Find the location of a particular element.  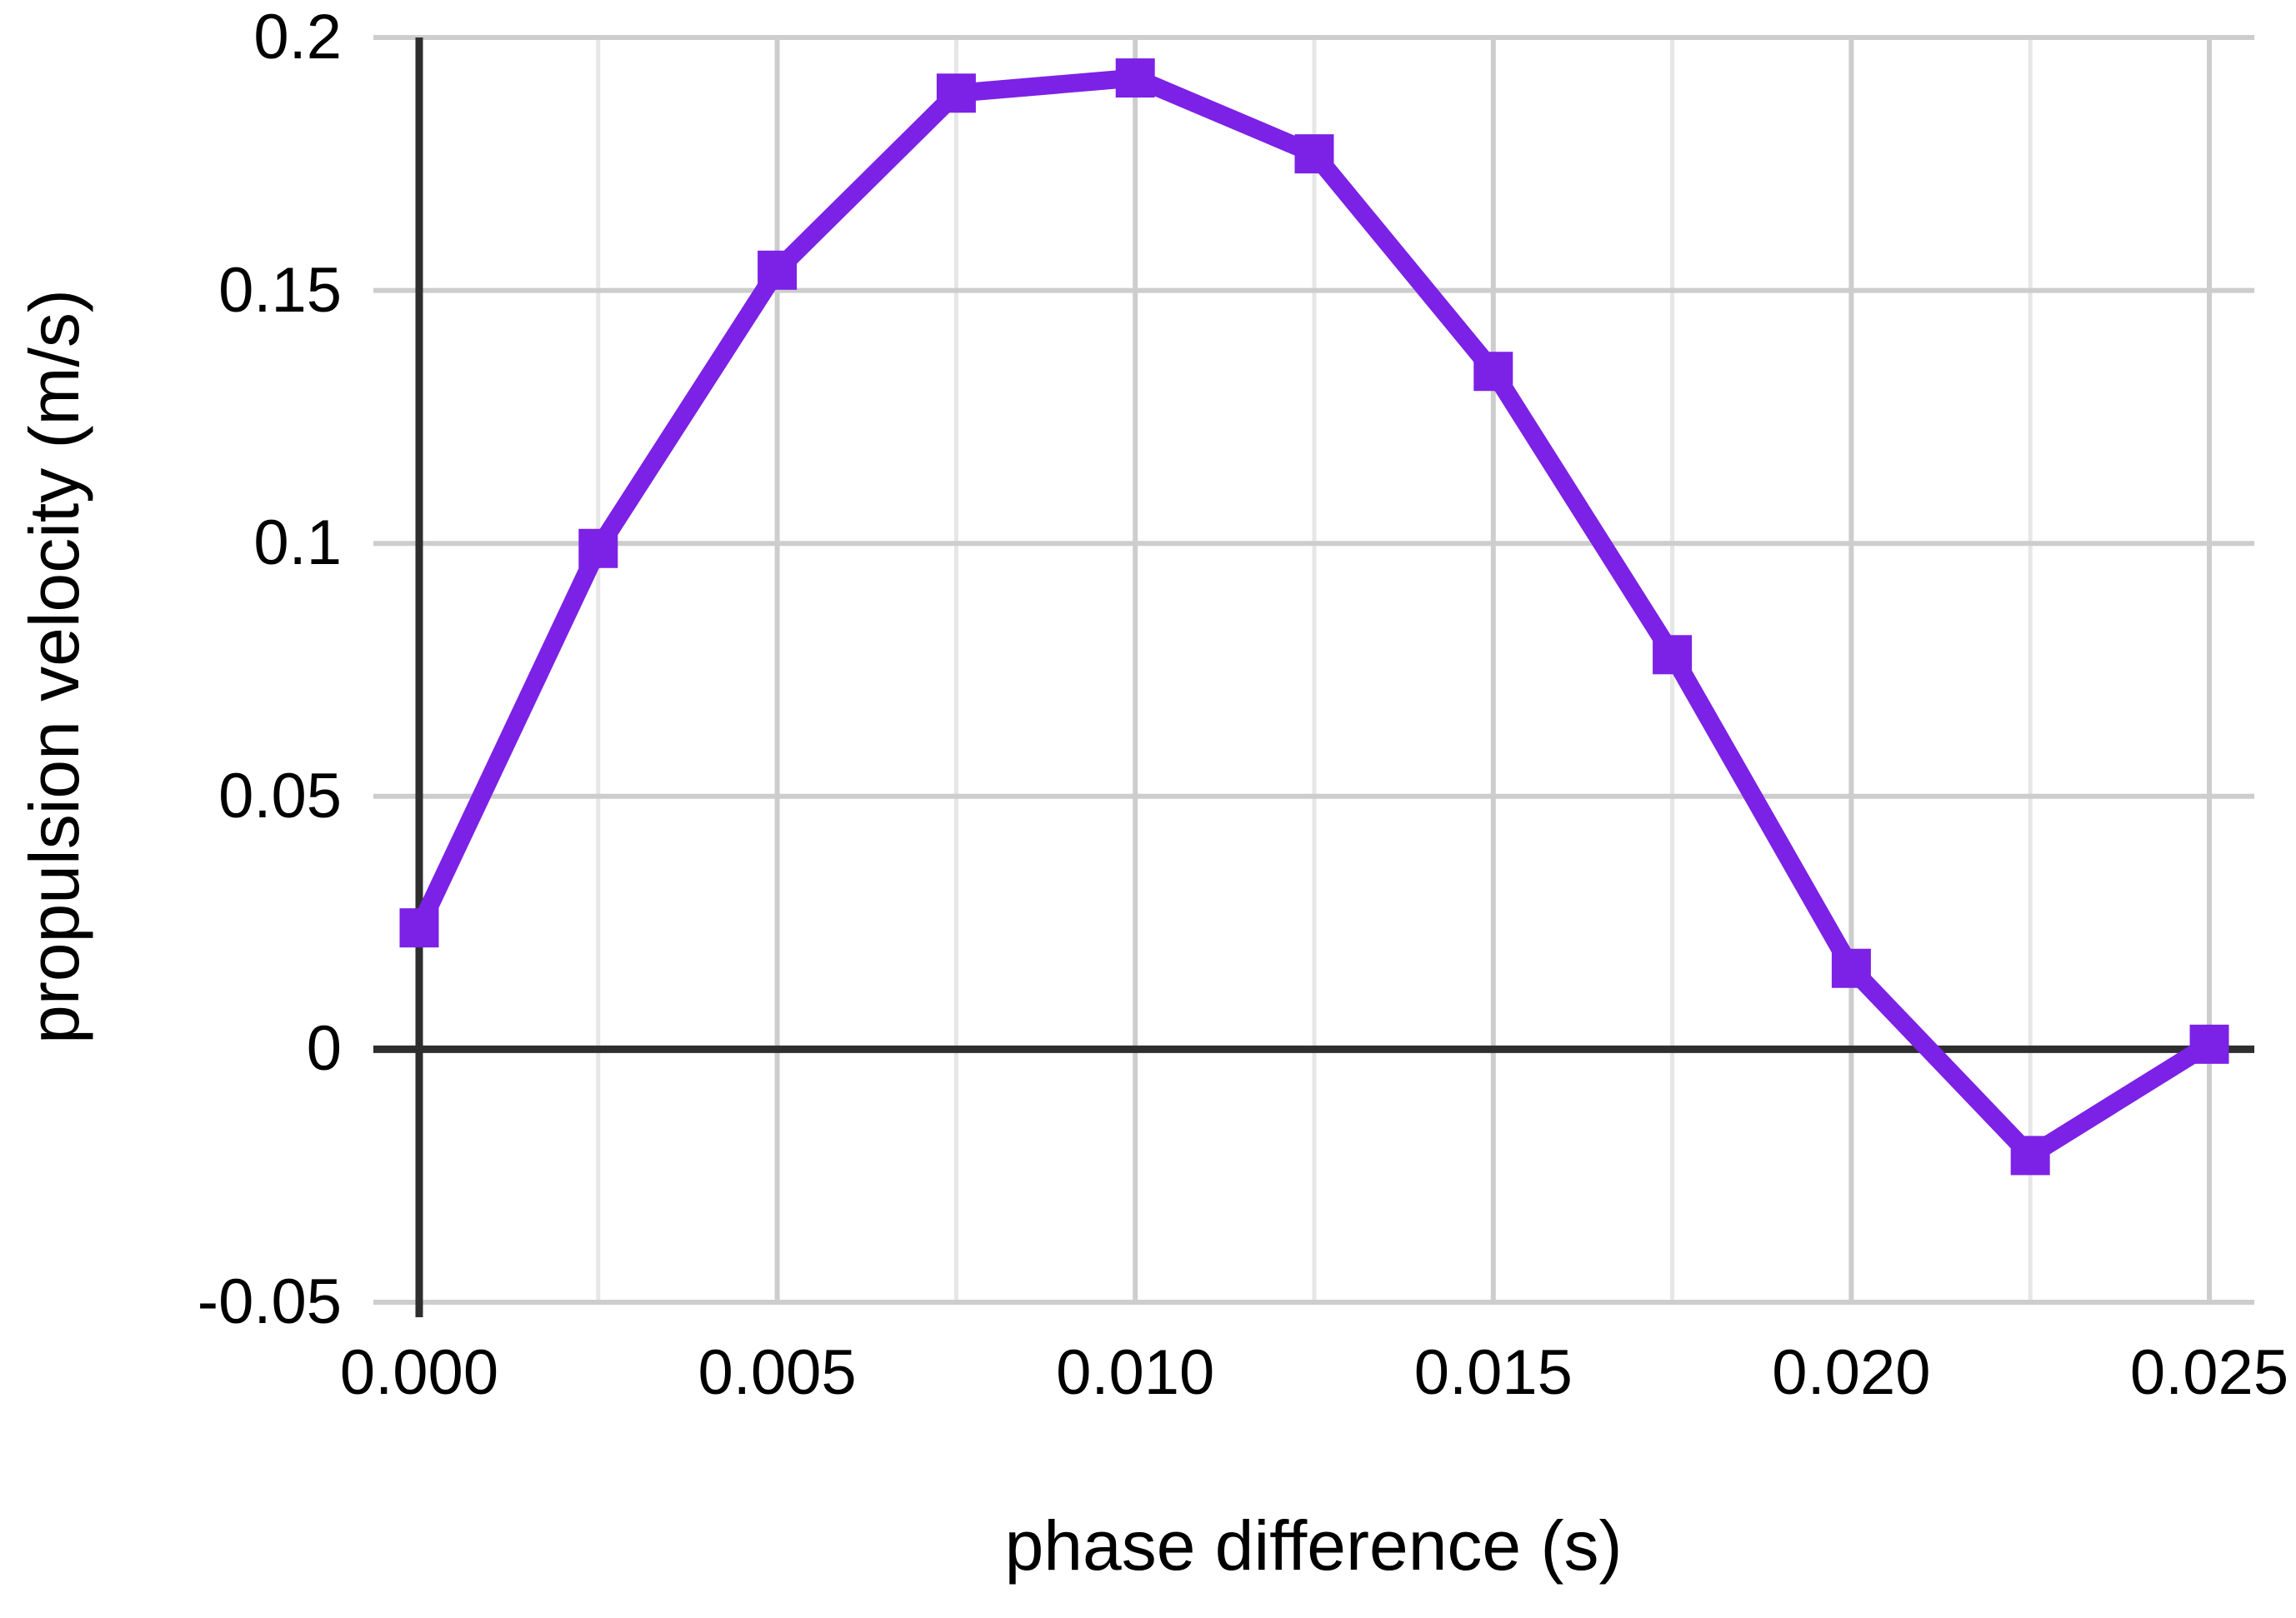

y-tick-label: -0.05 is located at coordinates (269, 1301).